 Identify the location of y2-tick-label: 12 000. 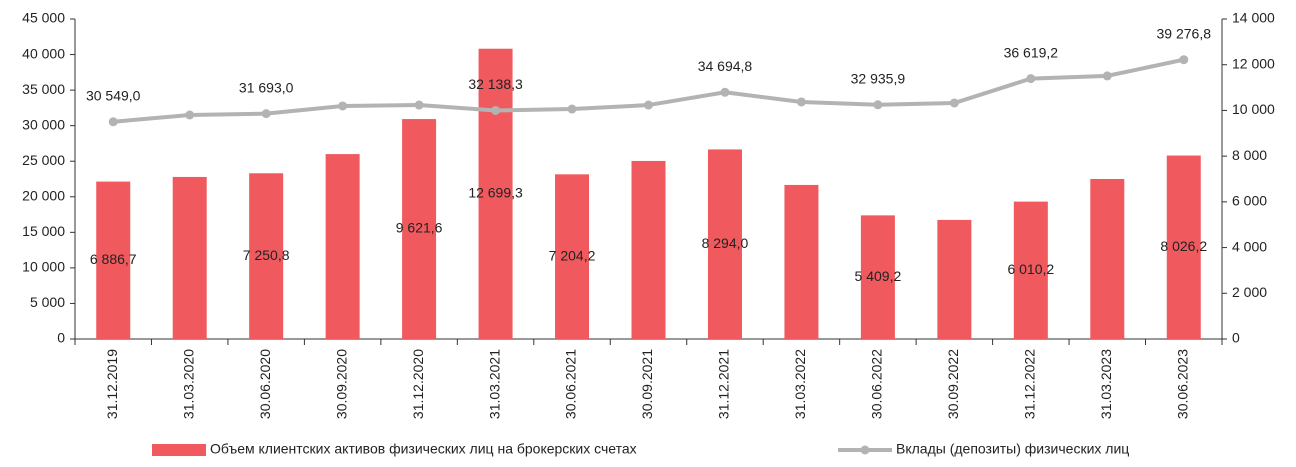
(1253, 63).